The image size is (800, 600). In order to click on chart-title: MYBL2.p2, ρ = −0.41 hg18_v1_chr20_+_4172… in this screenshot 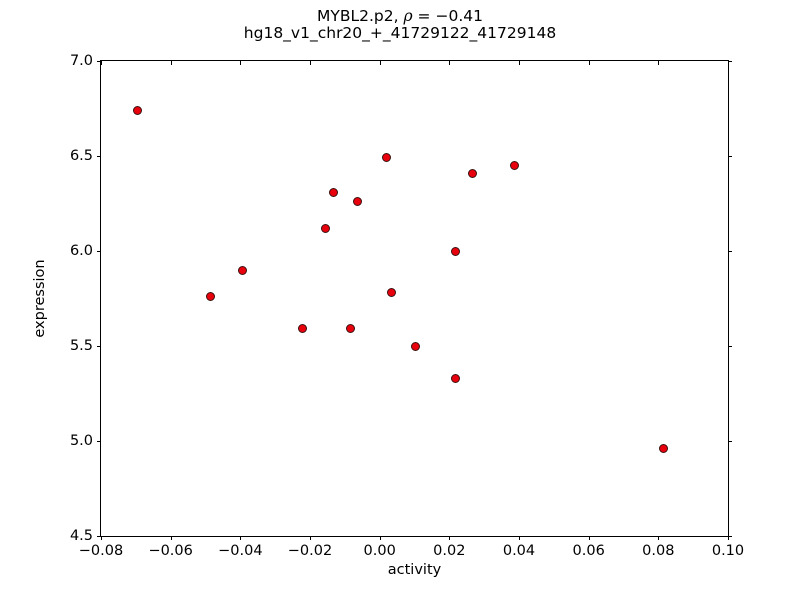, I will do `click(400, 25)`.